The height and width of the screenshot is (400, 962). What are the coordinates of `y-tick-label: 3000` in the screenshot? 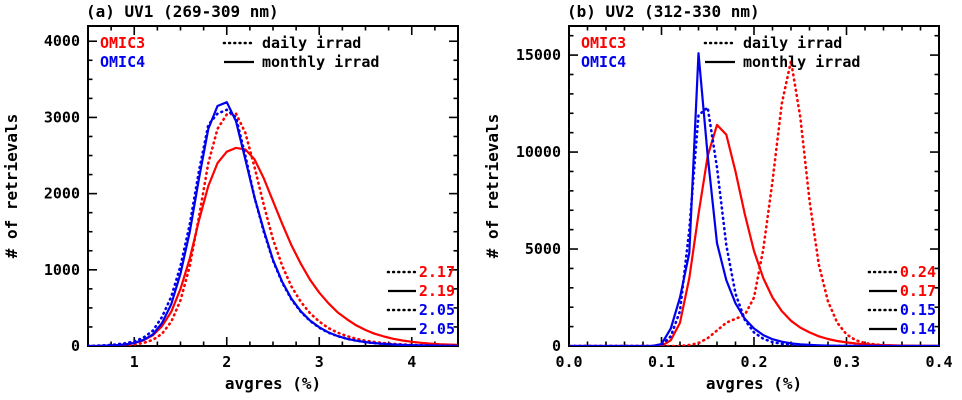 It's located at (62, 117).